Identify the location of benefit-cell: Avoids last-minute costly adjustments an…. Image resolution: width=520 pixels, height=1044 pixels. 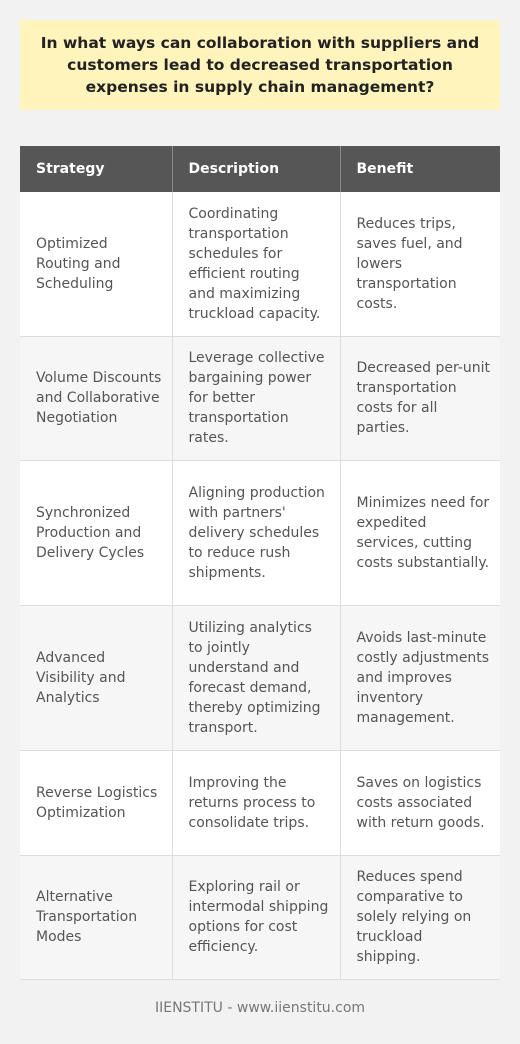
(420, 678).